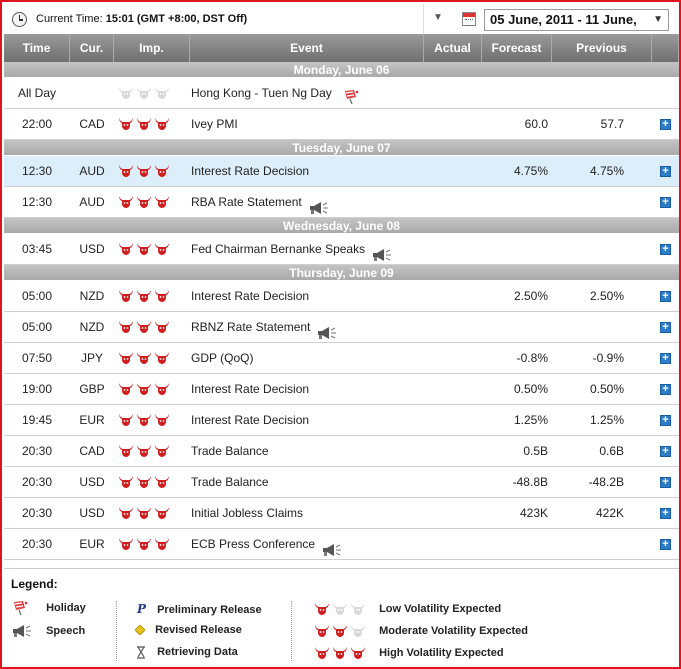  I want to click on legend-speech: Speech, so click(48, 631).